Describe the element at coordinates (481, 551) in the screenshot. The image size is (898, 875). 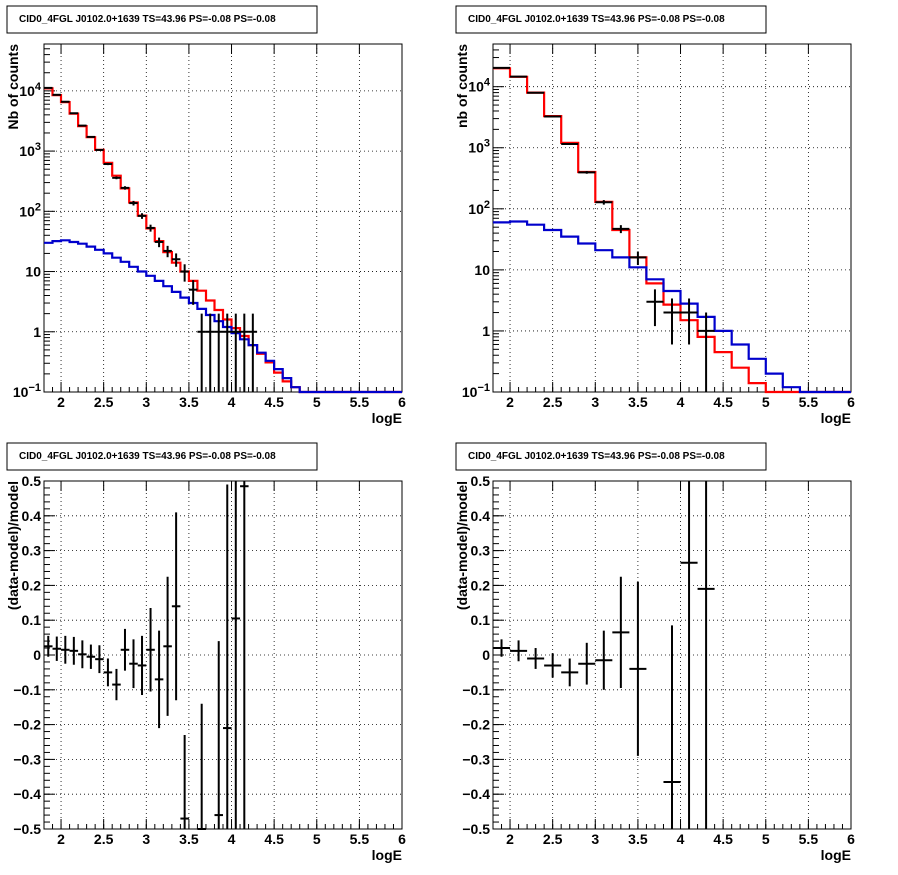
I see `y-tick-label: 0.3` at that location.